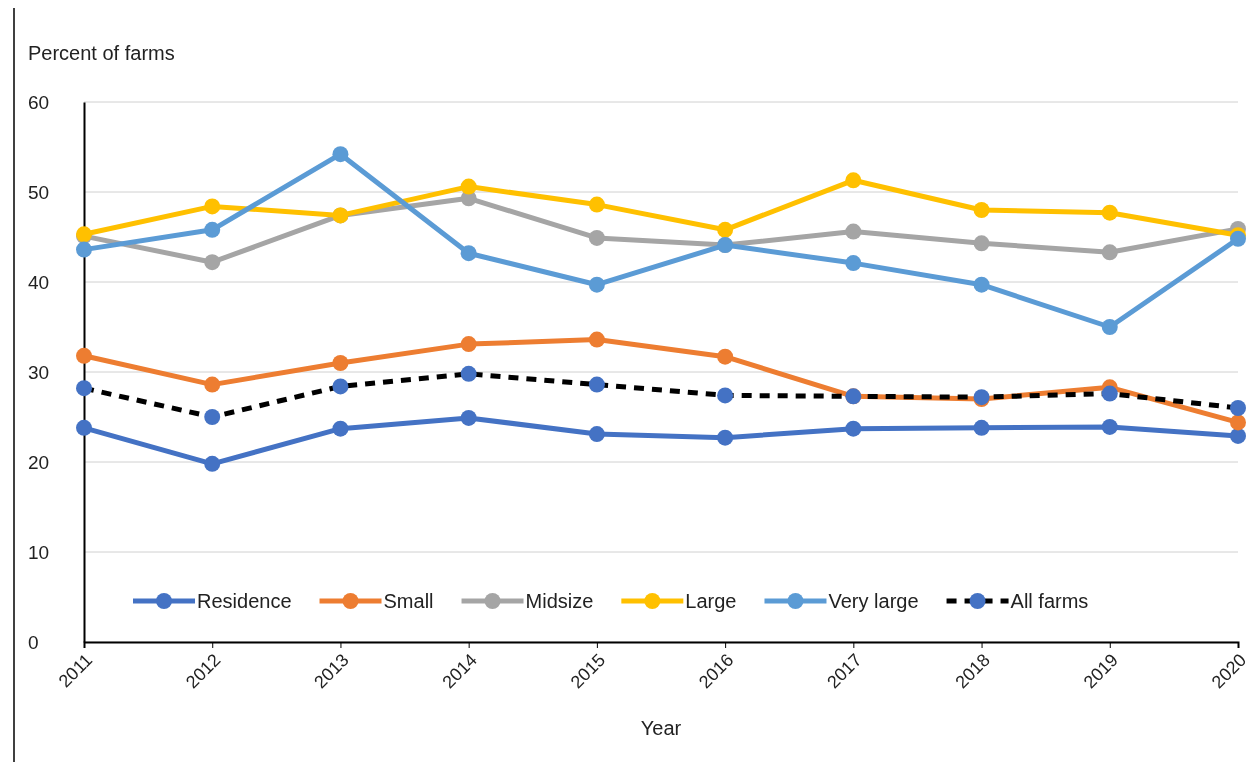 The width and height of the screenshot is (1248, 762). I want to click on y-tick-label: 40, so click(39, 282).